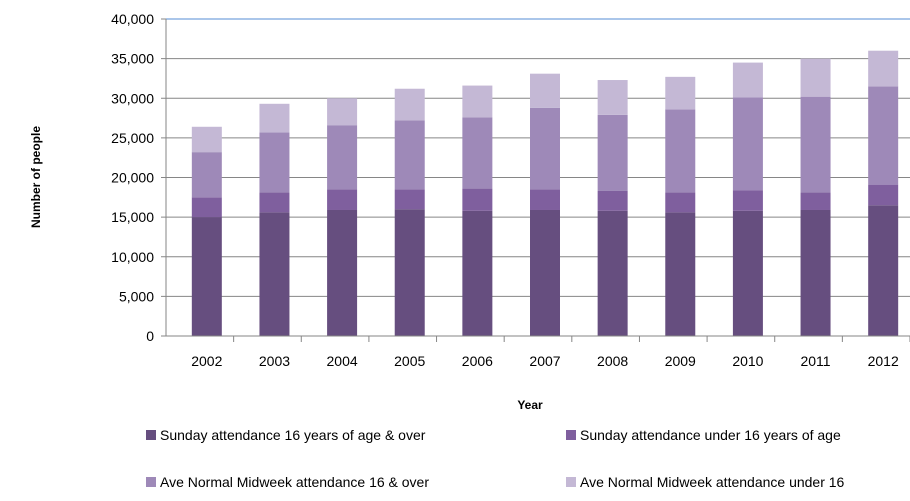  What do you see at coordinates (530, 405) in the screenshot?
I see `x-axis-title: Year` at bounding box center [530, 405].